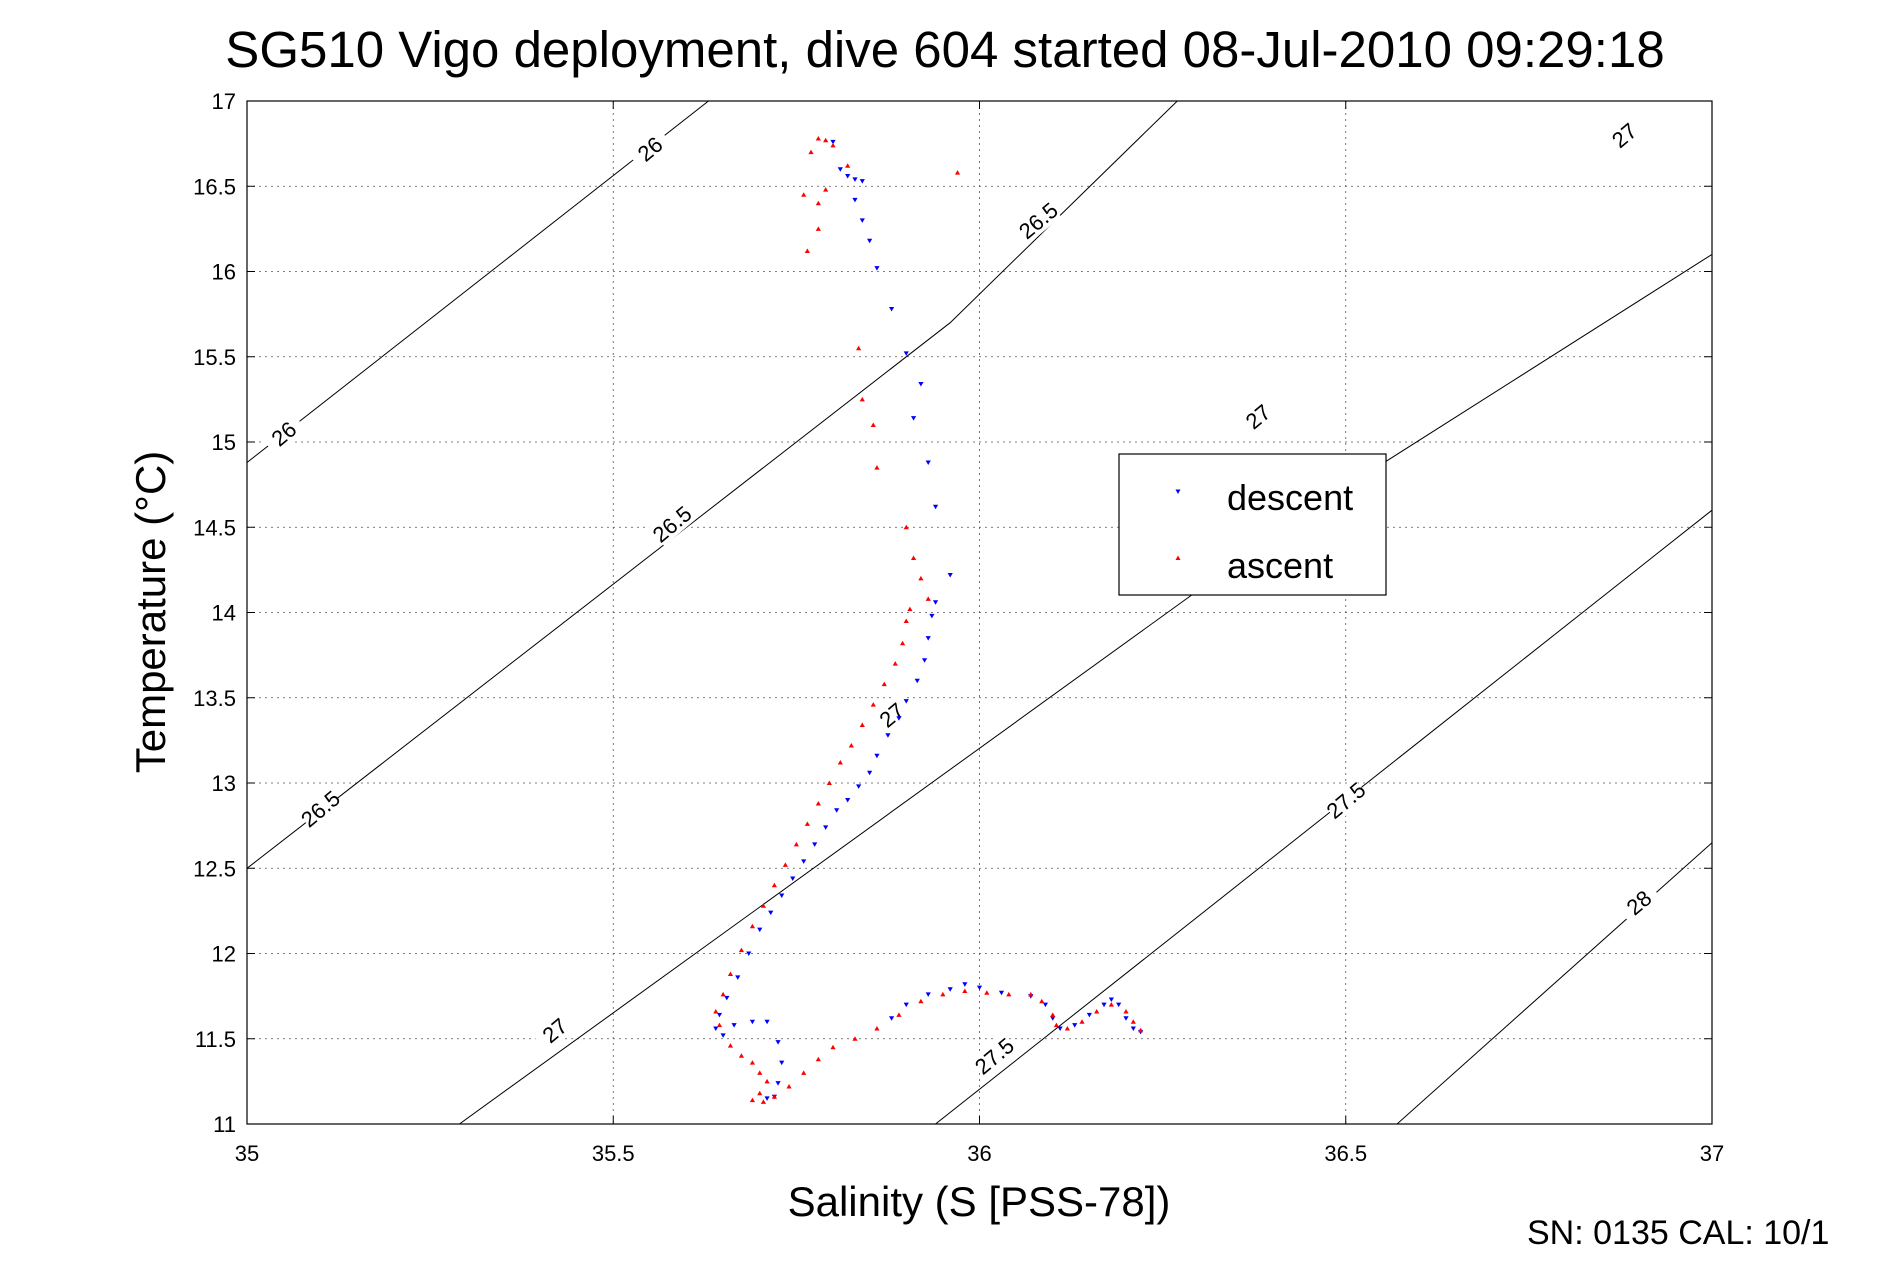  I want to click on x-tick-label: 35.5, so click(613, 1153).